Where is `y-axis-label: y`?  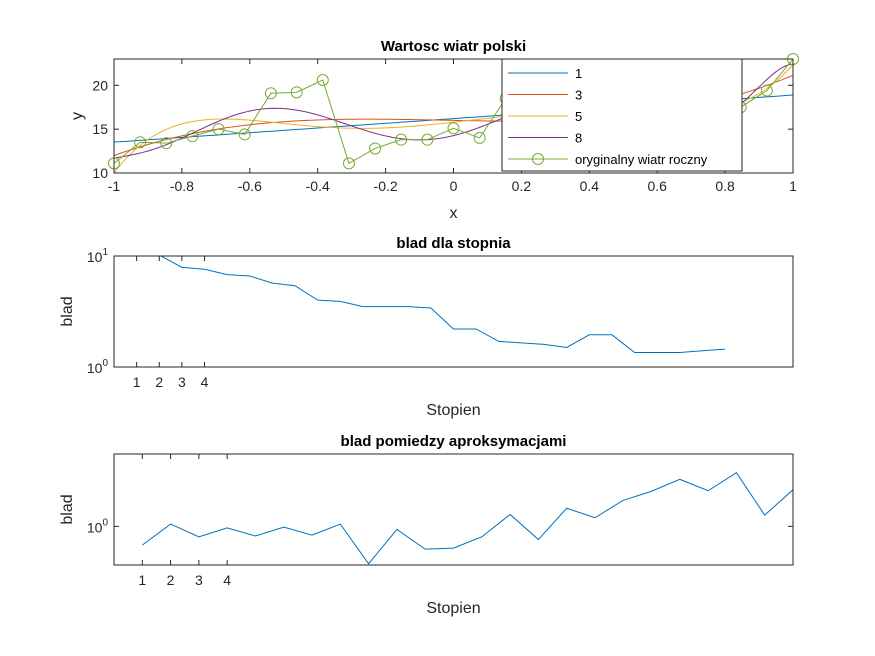 y-axis-label: y is located at coordinates (77, 116).